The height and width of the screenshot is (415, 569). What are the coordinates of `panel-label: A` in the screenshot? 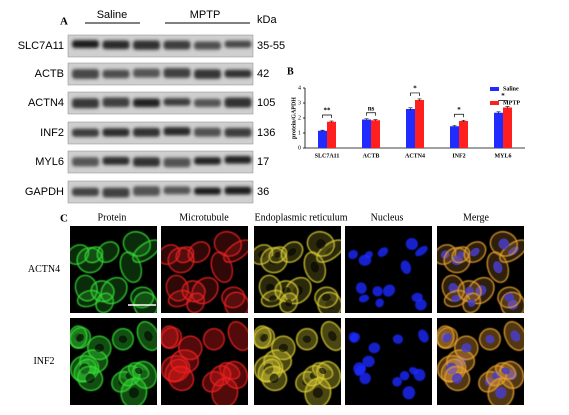 It's located at (64, 22).